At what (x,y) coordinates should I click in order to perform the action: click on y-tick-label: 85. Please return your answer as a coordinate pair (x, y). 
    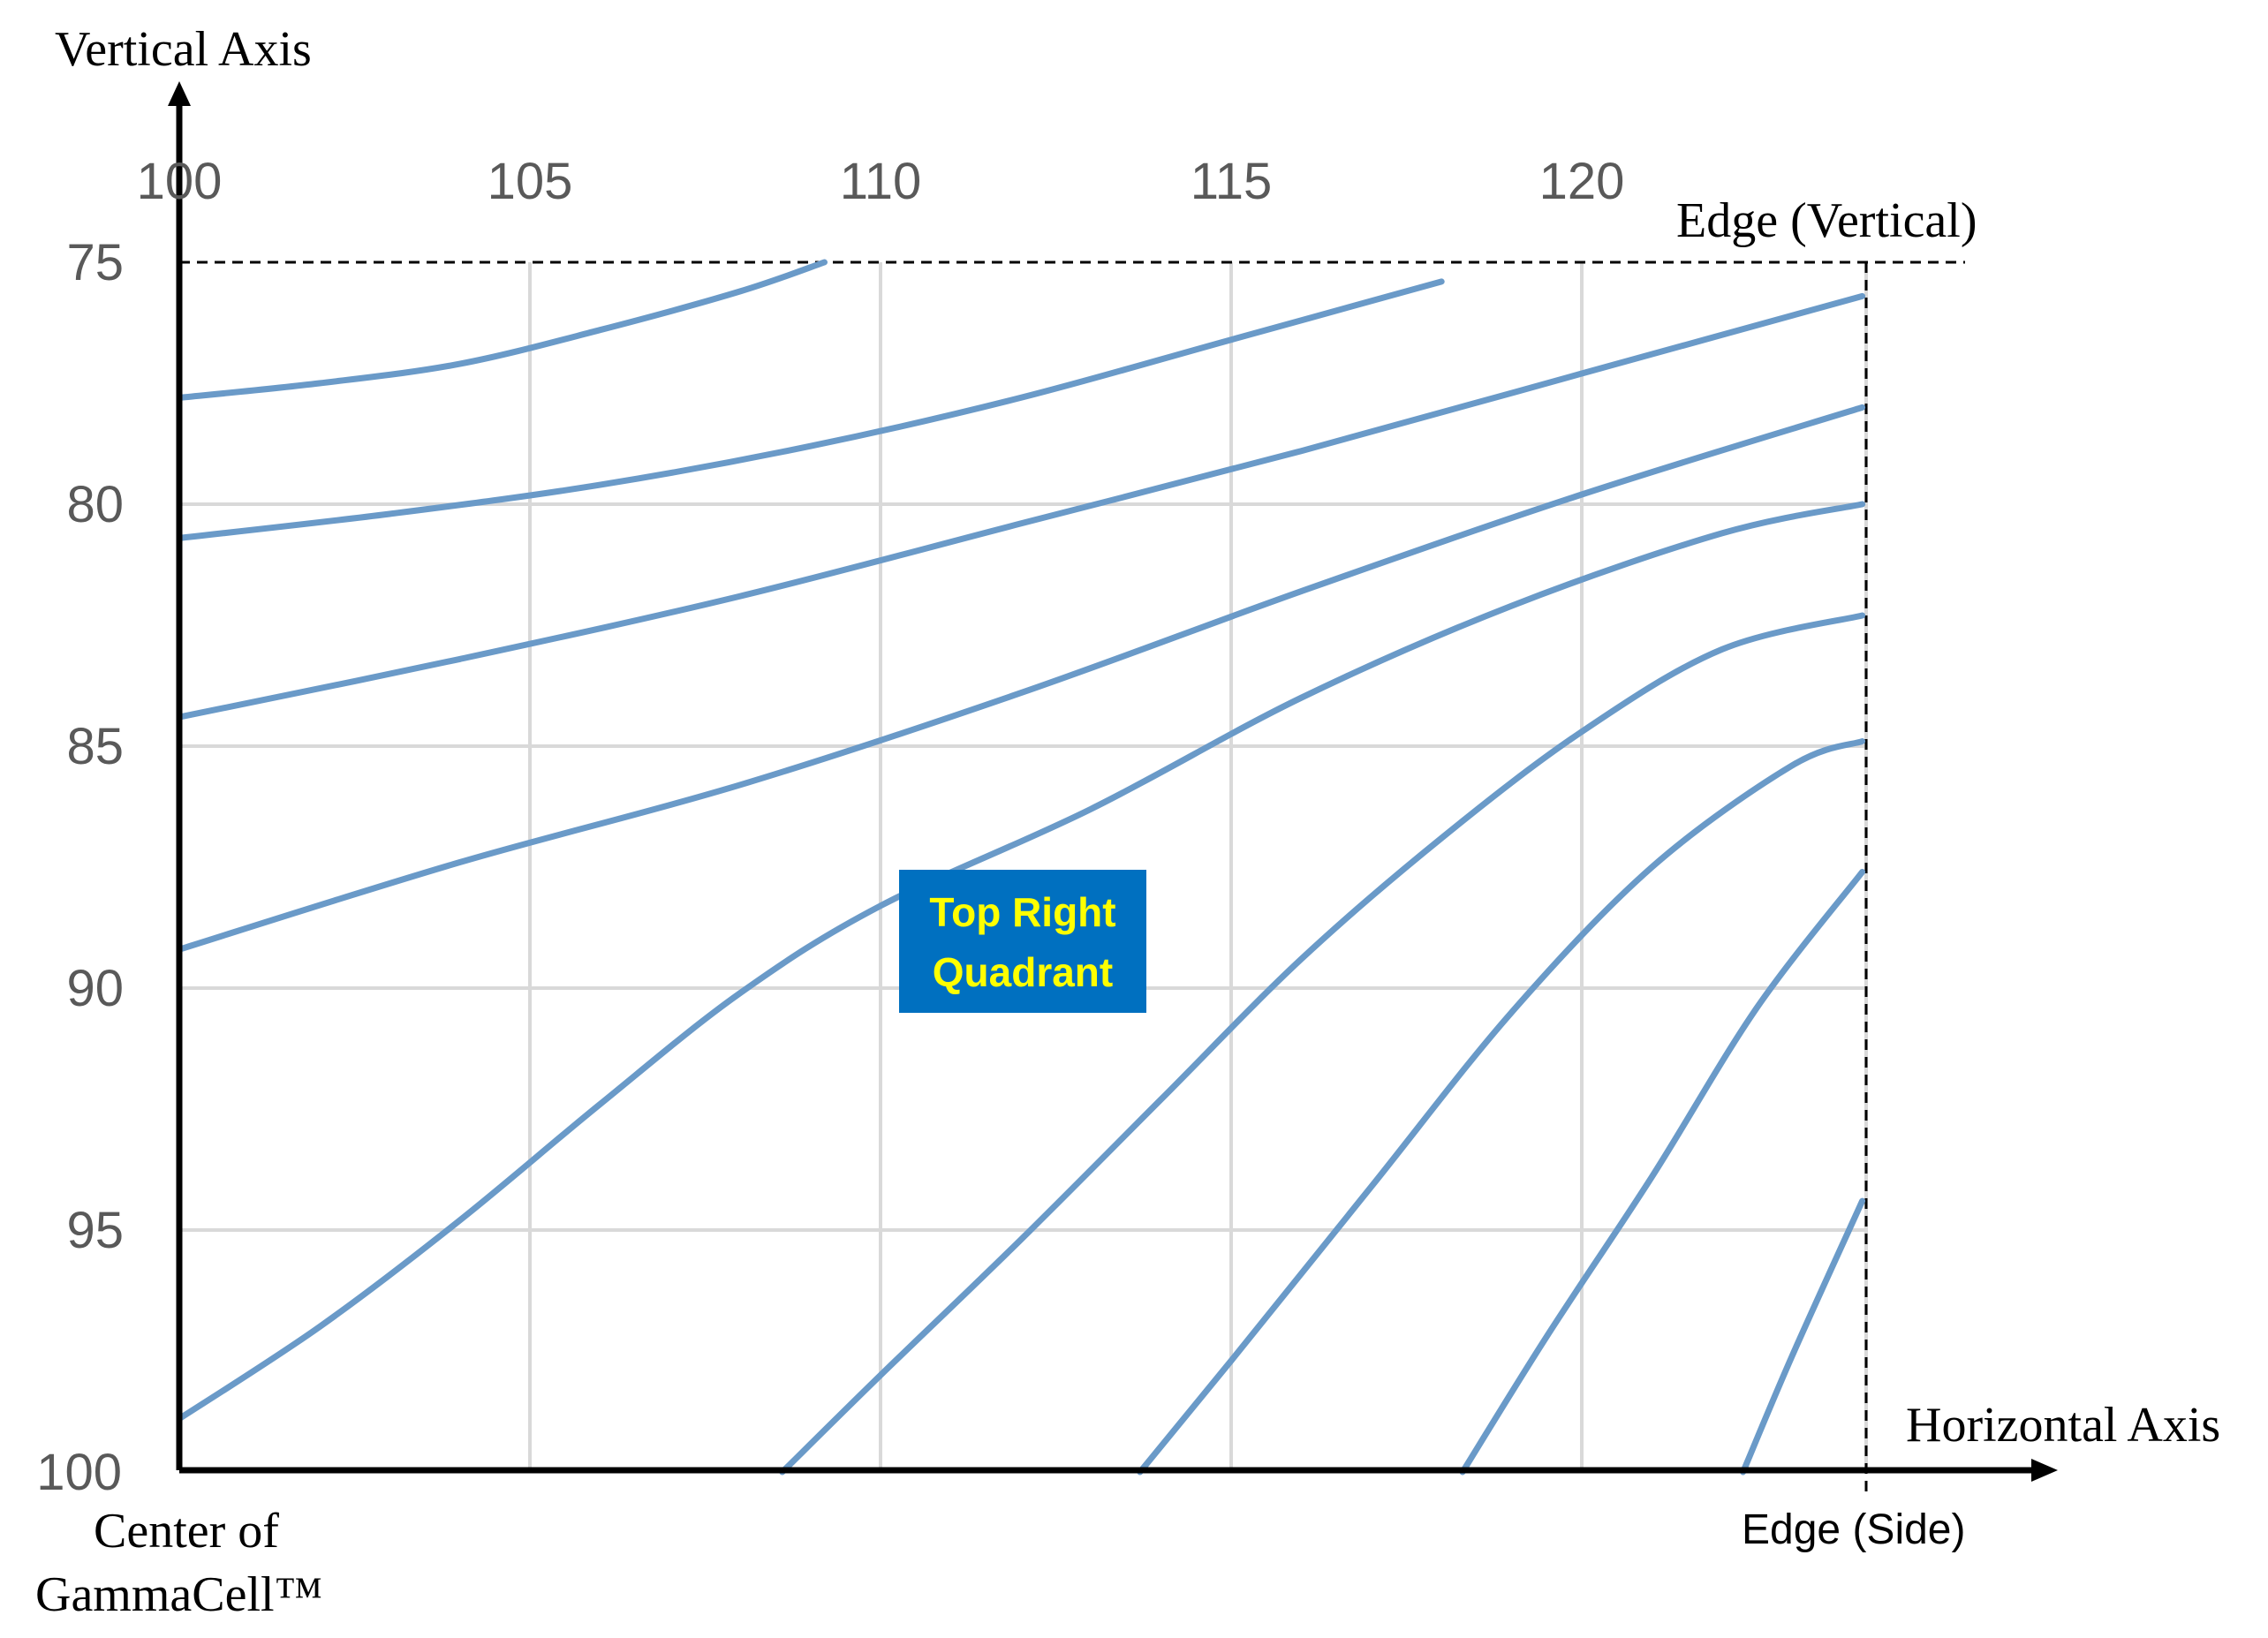
    Looking at the image, I should click on (95, 746).